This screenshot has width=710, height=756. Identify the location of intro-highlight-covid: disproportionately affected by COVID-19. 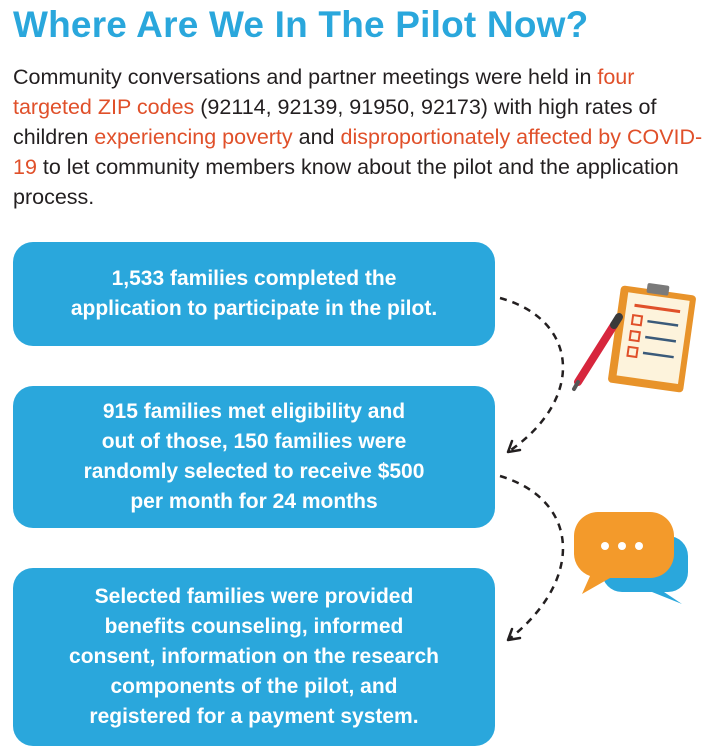
(358, 152).